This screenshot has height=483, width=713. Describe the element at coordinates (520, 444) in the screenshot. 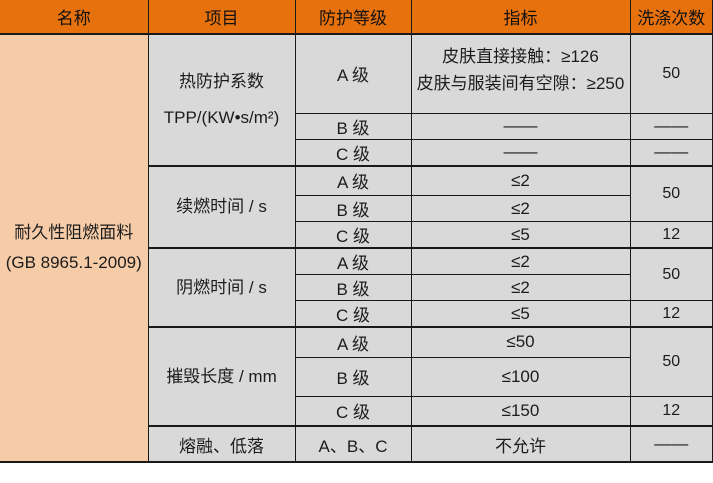

I see `indicator-cell: 不允许` at that location.